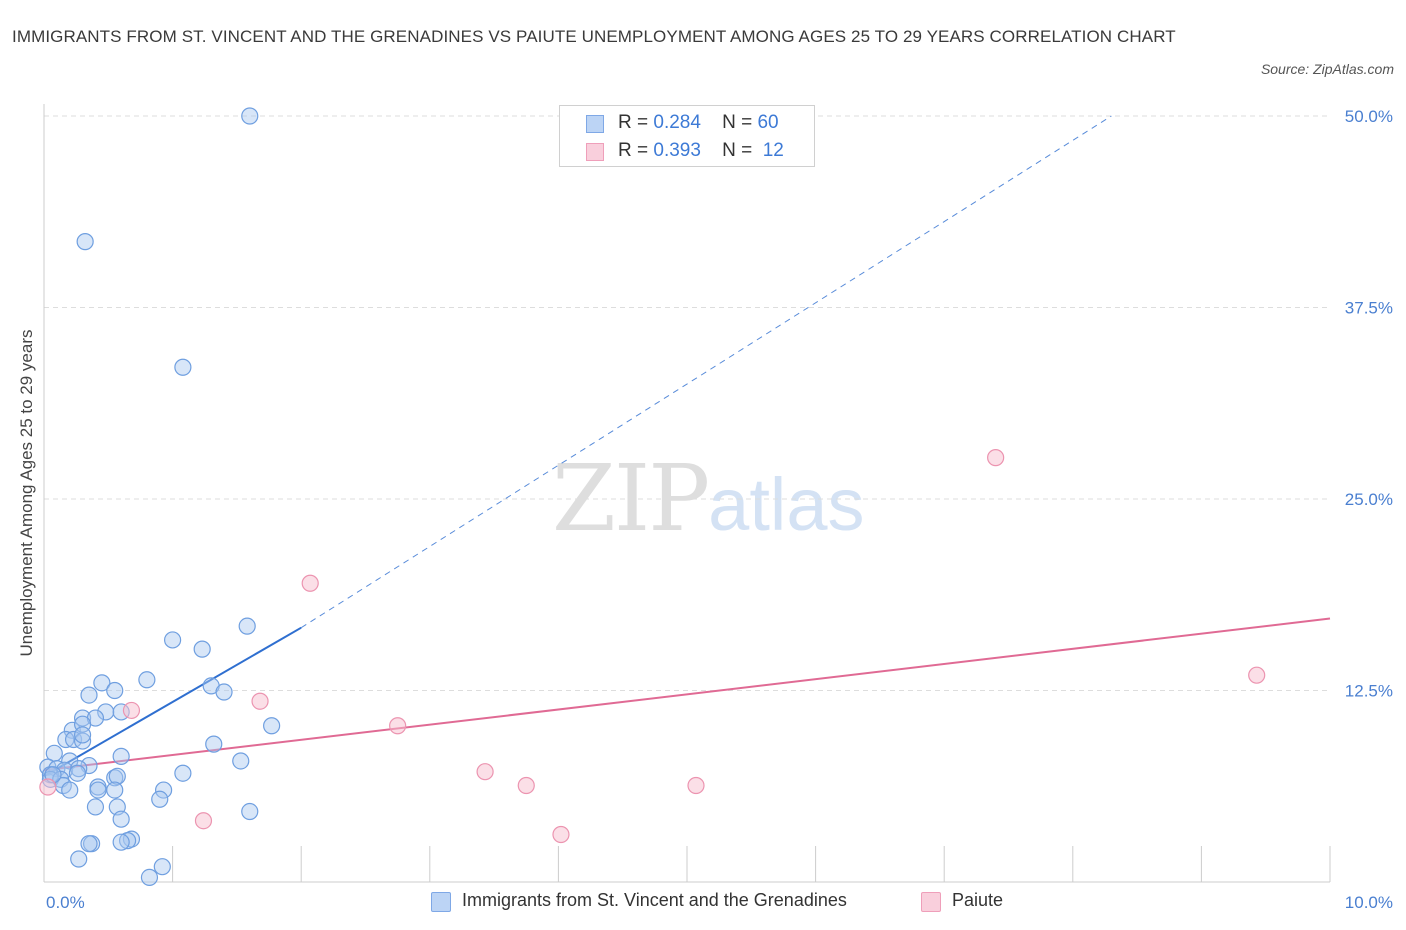 Image resolution: width=1406 pixels, height=930 pixels. I want to click on y-tick-label: 25.0%, so click(1369, 499).